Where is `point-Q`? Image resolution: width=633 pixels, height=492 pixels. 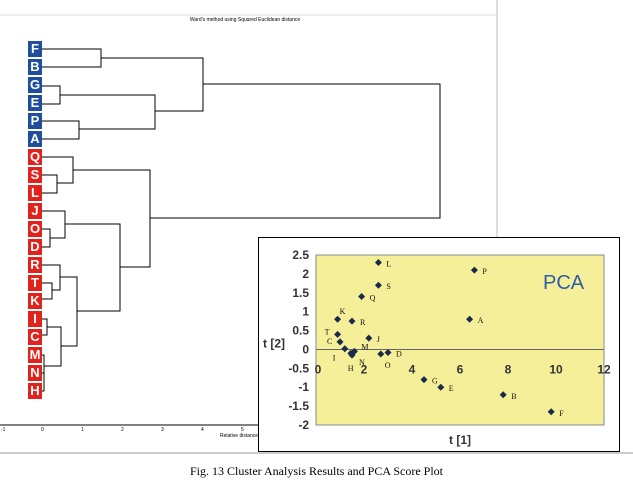
point-Q is located at coordinates (362, 297).